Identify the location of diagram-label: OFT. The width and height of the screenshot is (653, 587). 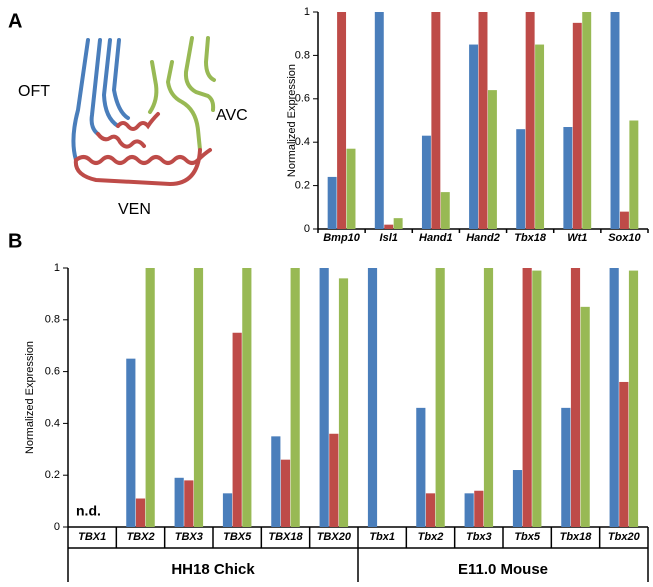
(34, 91).